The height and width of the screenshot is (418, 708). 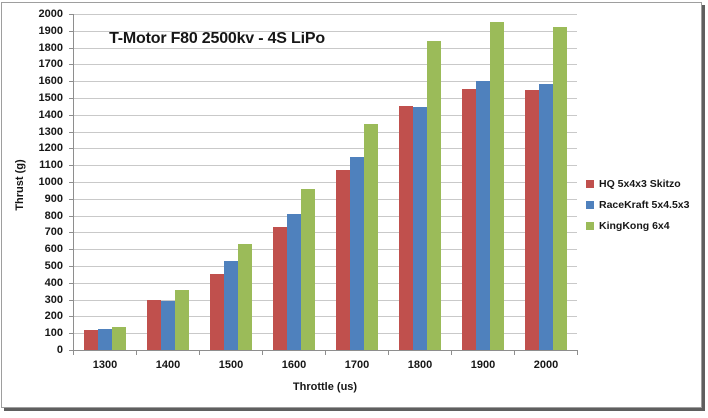 I want to click on legend-item: RaceKraft 5x4.5x3, so click(x=637, y=204).